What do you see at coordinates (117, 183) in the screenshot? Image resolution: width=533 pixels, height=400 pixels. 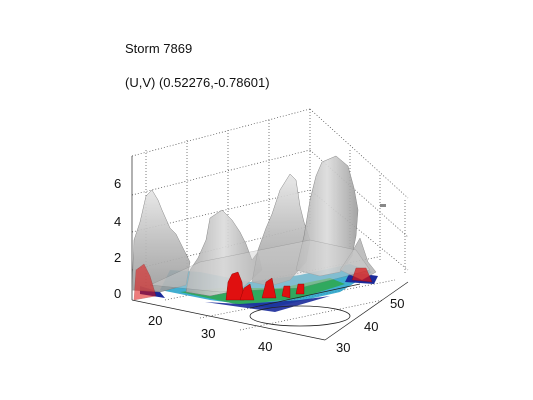 I see `z-tick-label: 6` at bounding box center [117, 183].